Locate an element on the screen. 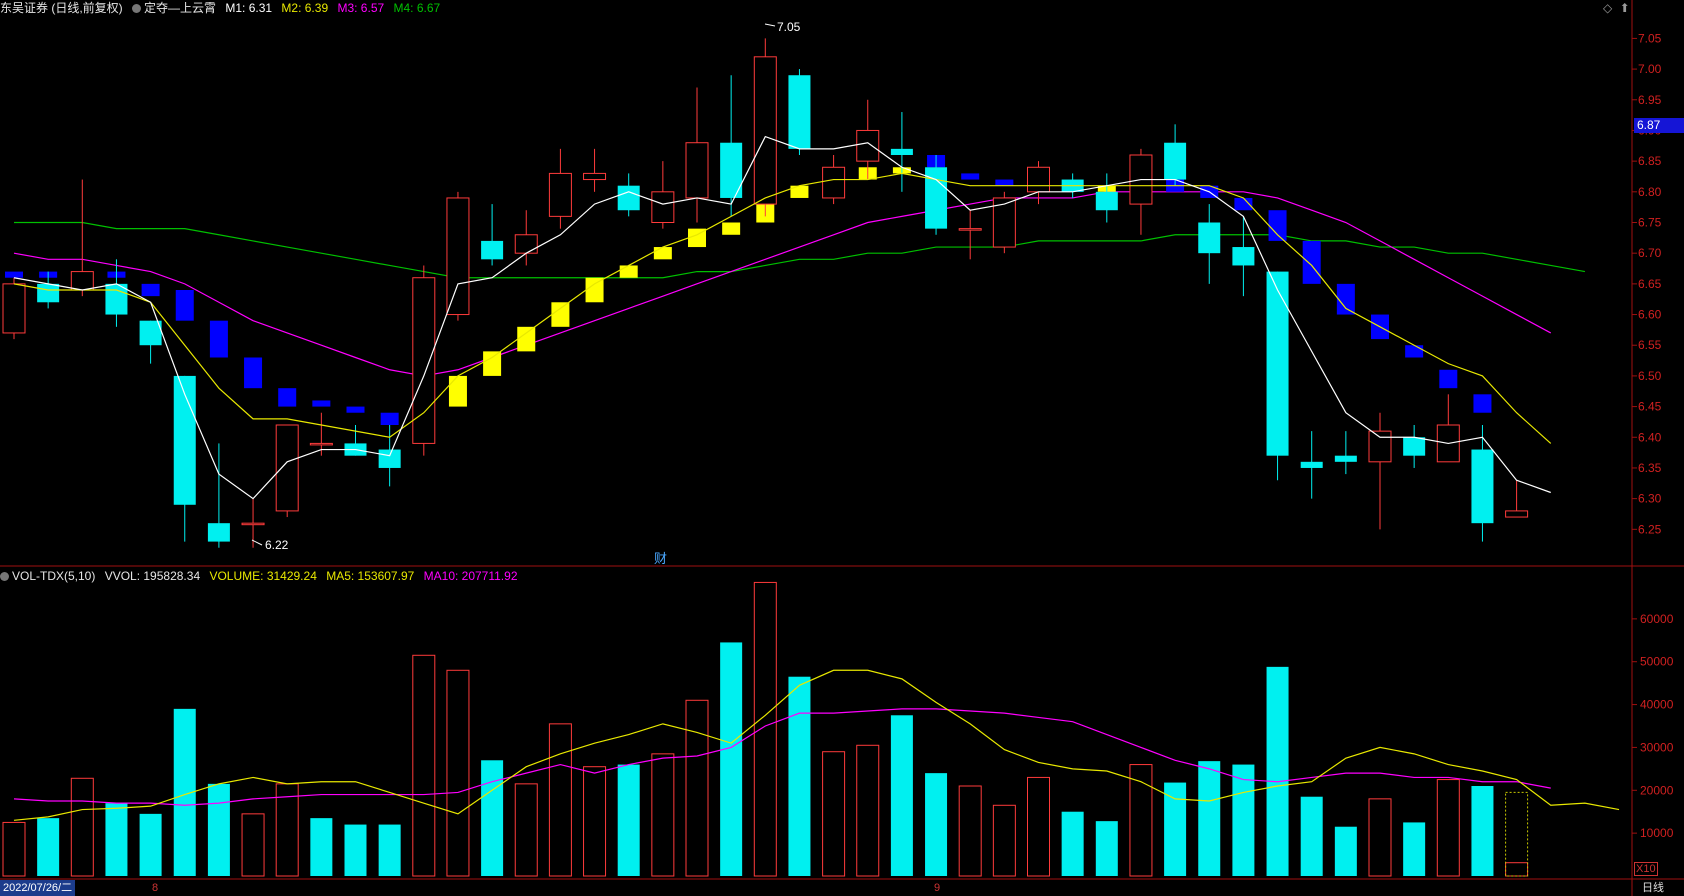 Image resolution: width=1684 pixels, height=896 pixels. m1-value: M1: 6.31 is located at coordinates (249, 8).